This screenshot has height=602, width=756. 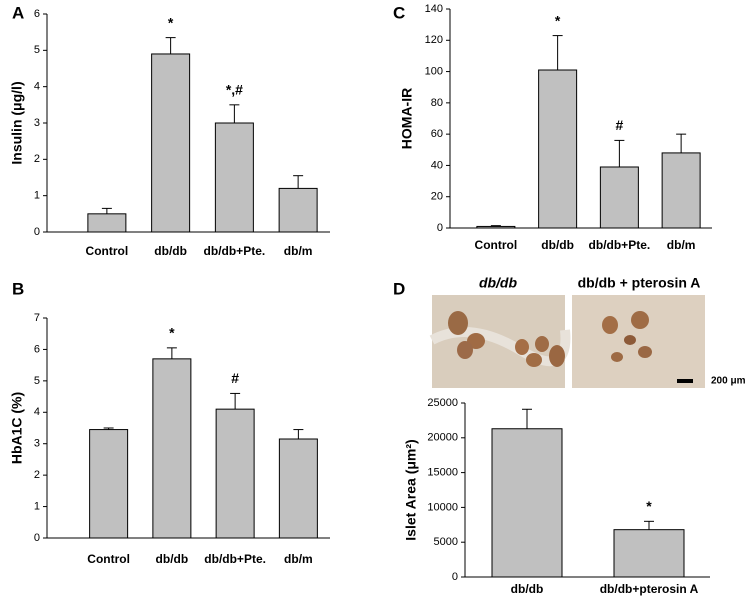 I want to click on y-tick-label: 25000, so click(x=442, y=403).